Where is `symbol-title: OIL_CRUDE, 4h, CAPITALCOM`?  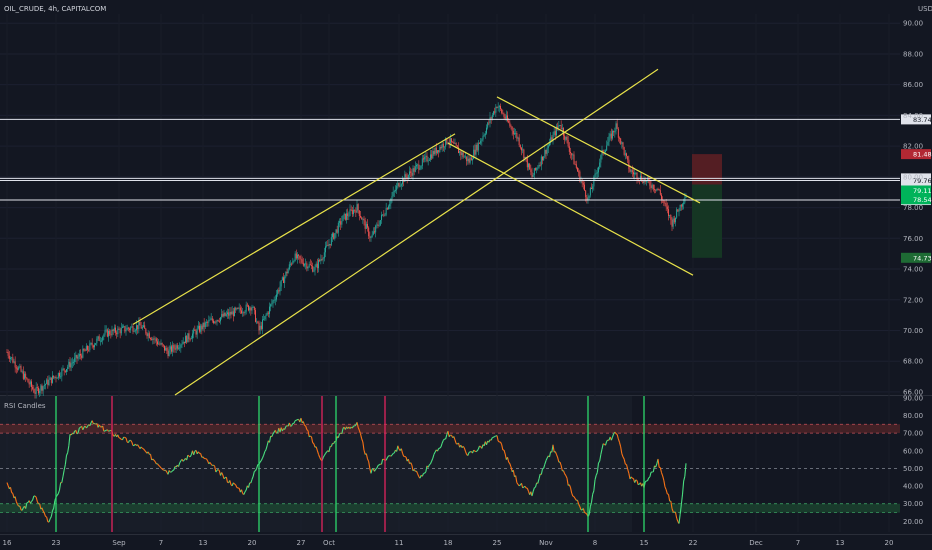 symbol-title: OIL_CRUDE, 4h, CAPITALCOM is located at coordinates (55, 9).